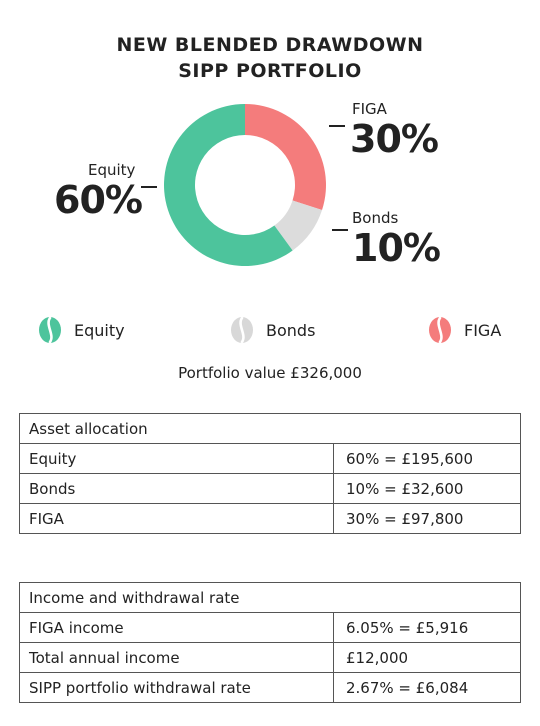 The image size is (540, 726). What do you see at coordinates (427, 488) in the screenshot?
I see `row-value: 10% = £32,600` at bounding box center [427, 488].